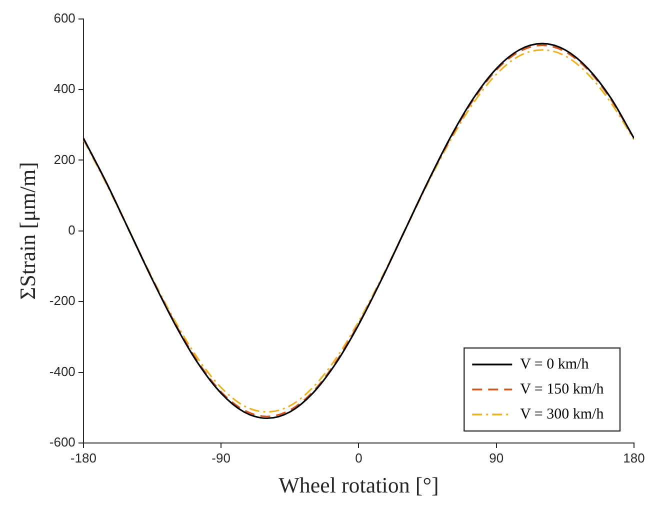  What do you see at coordinates (62, 300) in the screenshot?
I see `y-tick-label: -200` at bounding box center [62, 300].